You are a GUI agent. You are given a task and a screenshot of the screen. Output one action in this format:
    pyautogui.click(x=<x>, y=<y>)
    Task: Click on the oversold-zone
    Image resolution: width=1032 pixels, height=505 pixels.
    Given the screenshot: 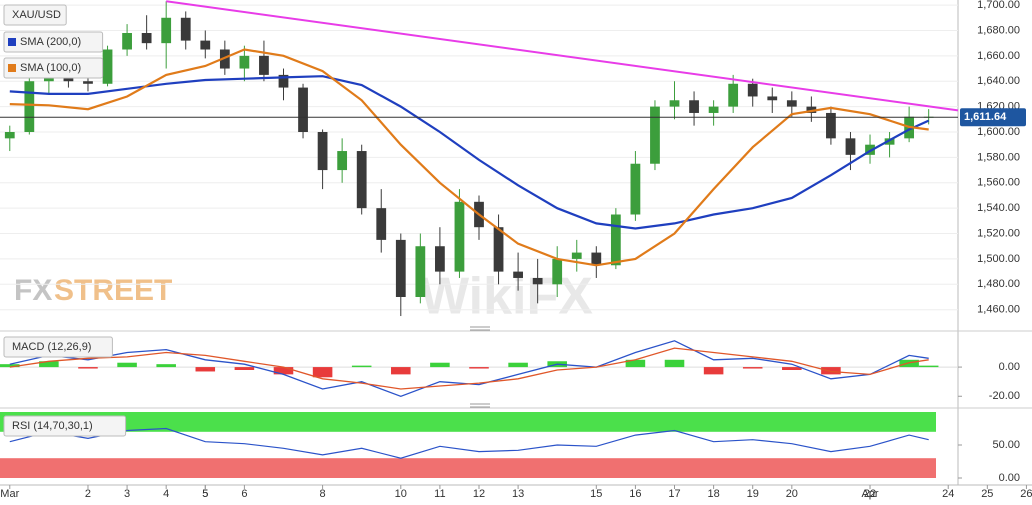 What is the action you would take?
    pyautogui.click(x=468, y=468)
    